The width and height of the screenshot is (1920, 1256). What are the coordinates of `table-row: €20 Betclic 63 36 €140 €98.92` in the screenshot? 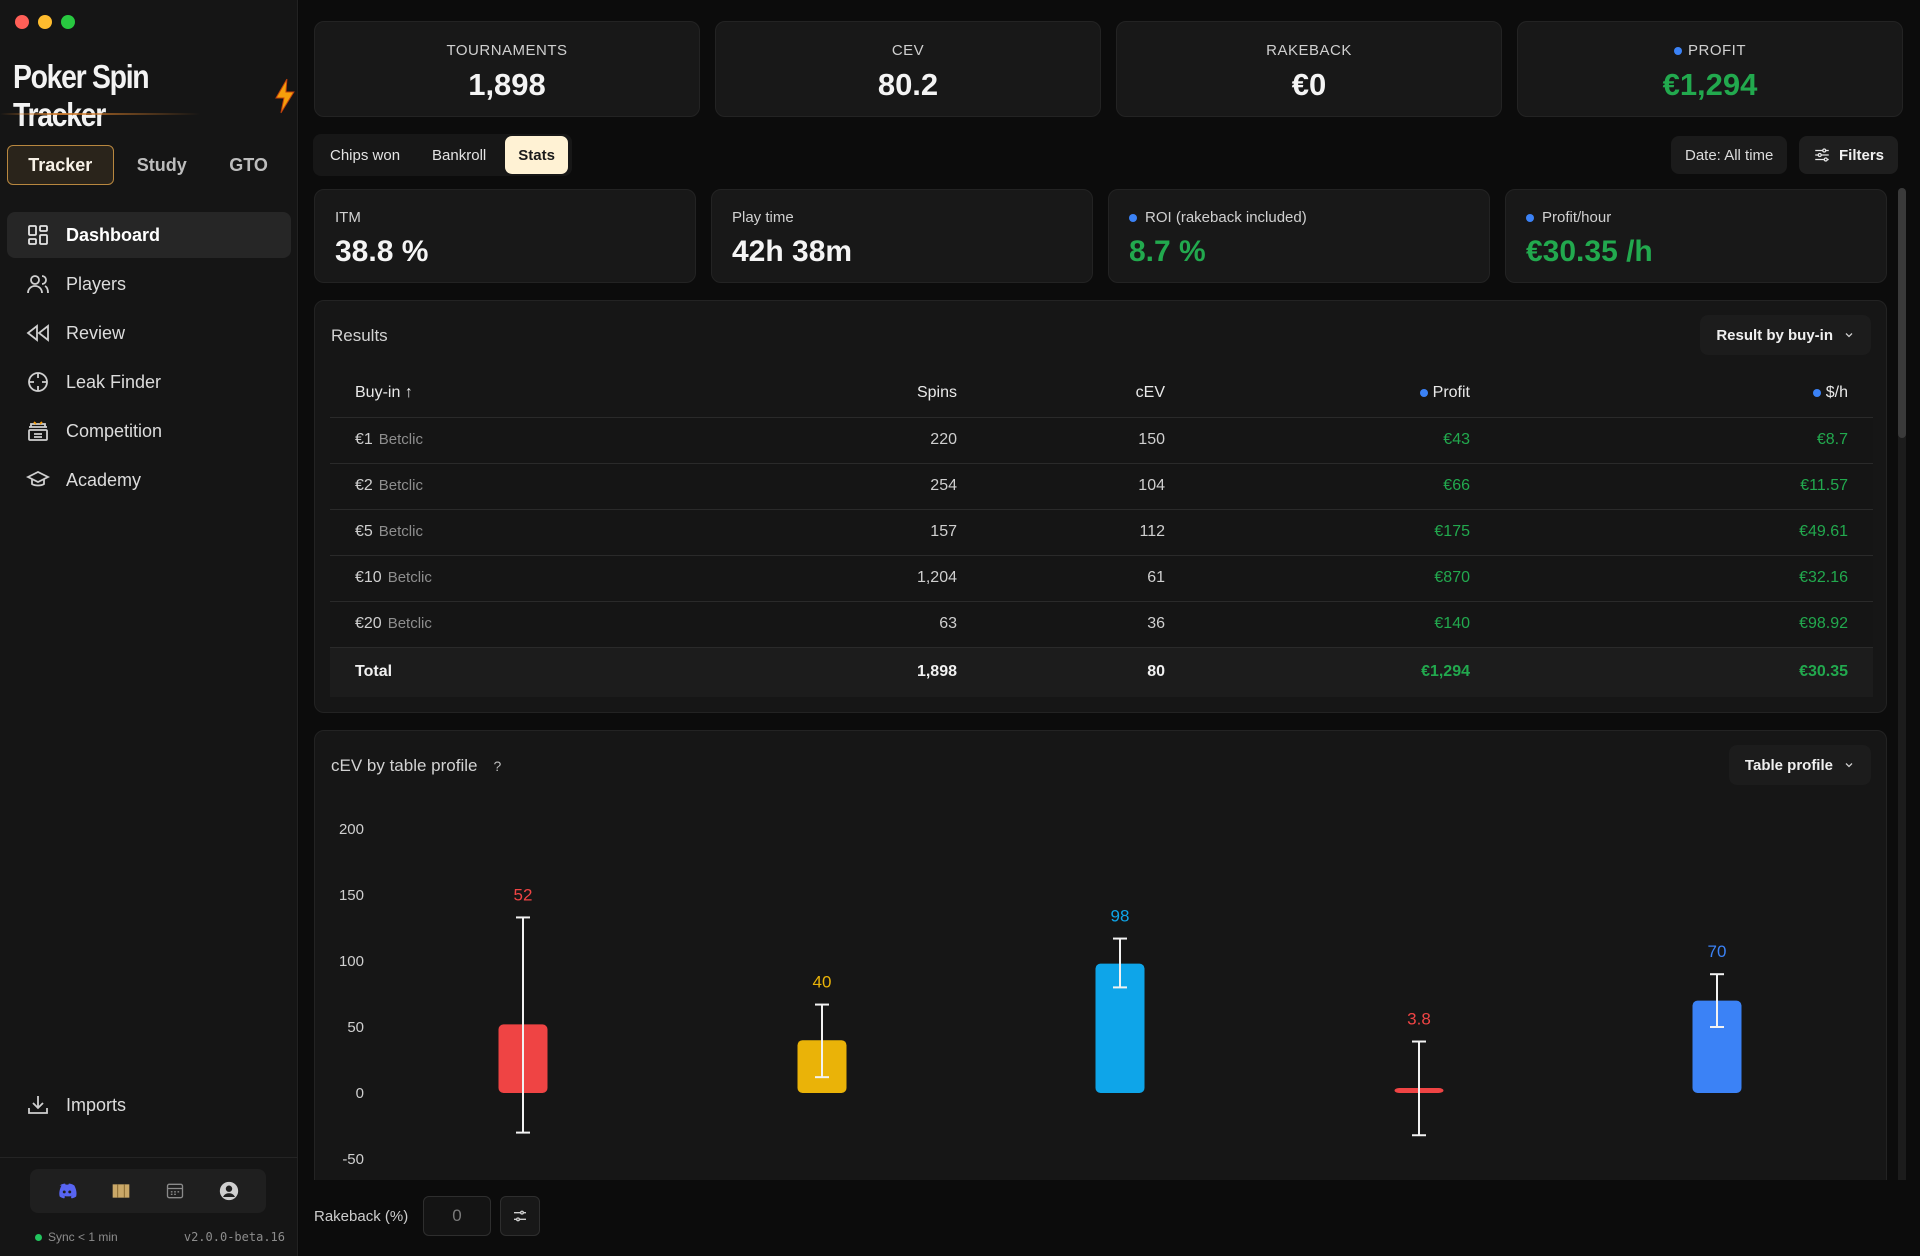 It's located at (1101, 623).